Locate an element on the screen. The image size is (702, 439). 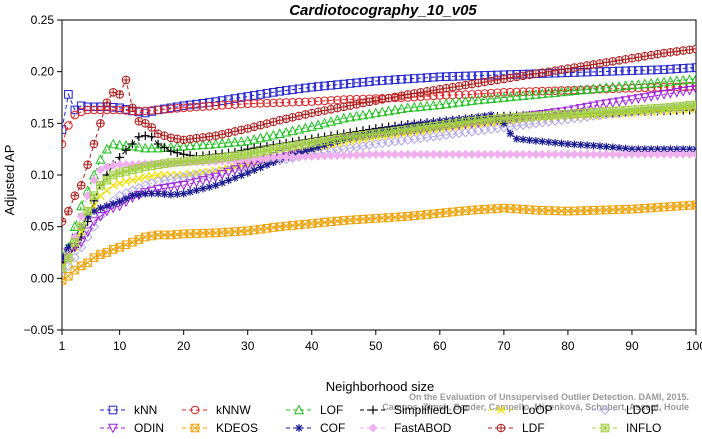
legend-marker-cof is located at coordinates (299, 428).